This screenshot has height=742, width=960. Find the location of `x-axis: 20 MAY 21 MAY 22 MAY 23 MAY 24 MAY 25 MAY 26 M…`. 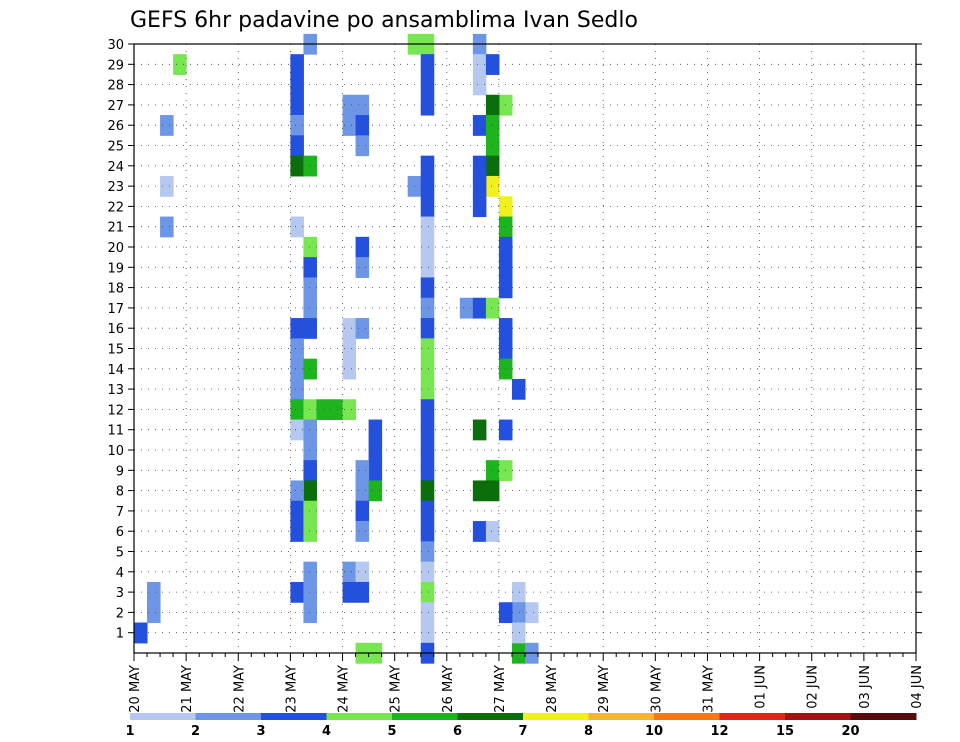

x-axis: 20 MAY 21 MAY 22 MAY 23 MAY 24 MAY 25 MAY 26 M… is located at coordinates (526, 683).